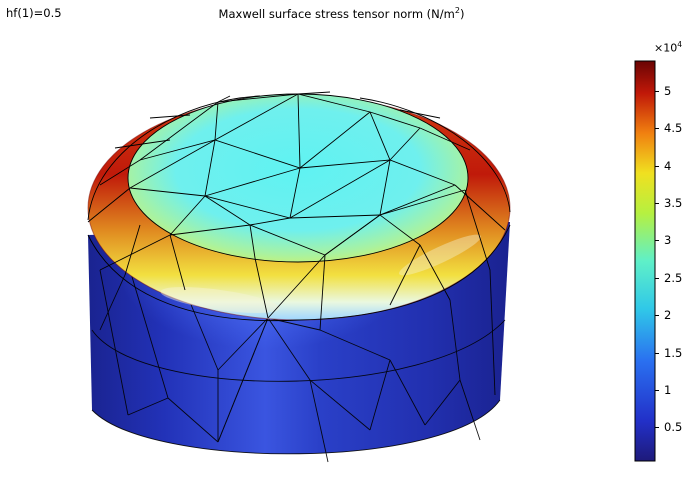 Image resolution: width=683 pixels, height=487 pixels. I want to click on colorbar-tick-label: 5, so click(663, 90).